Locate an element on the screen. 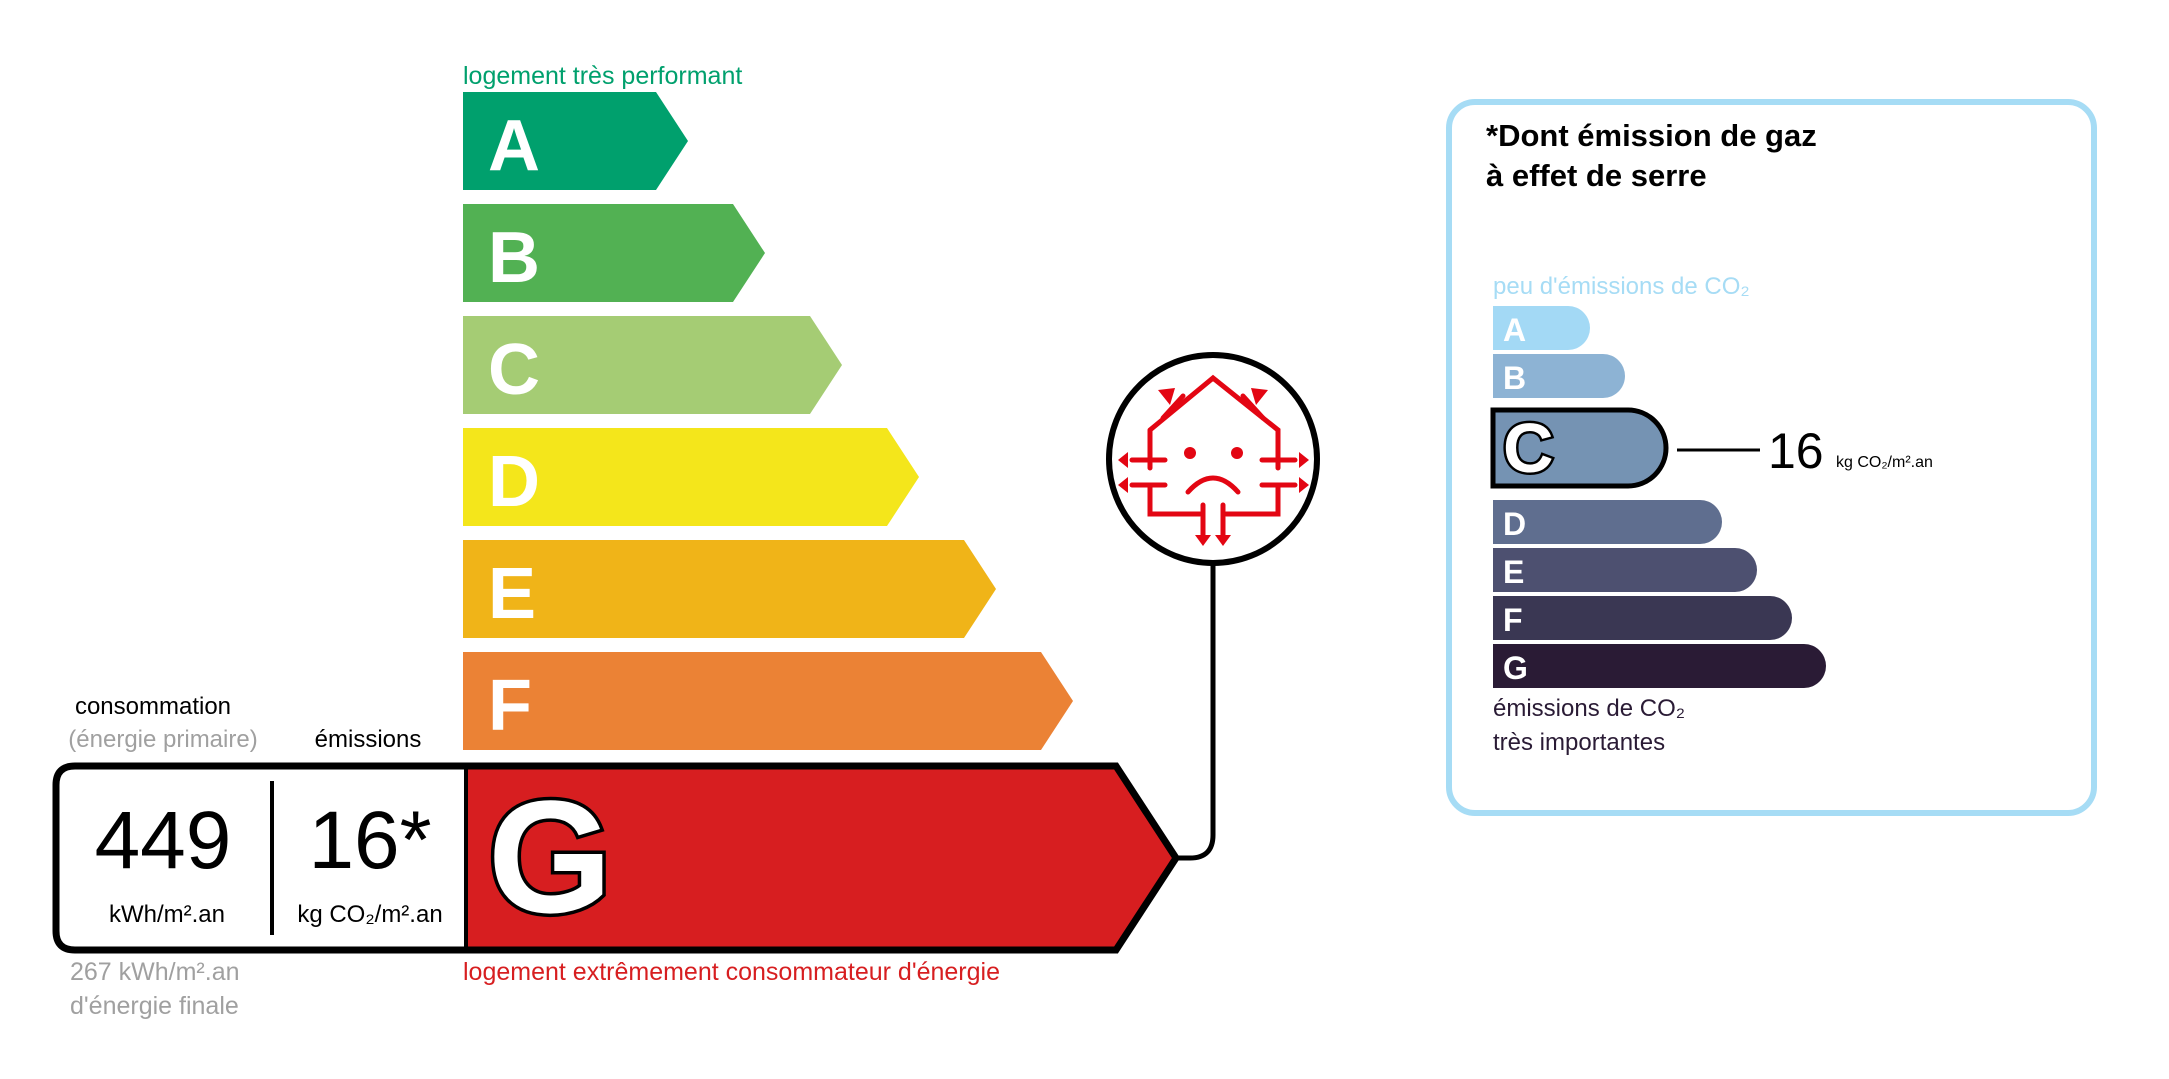 Image resolution: width=2169 pixels, height=1079 pixels. ges-bottom-line1: émissions de CO₂ is located at coordinates (1589, 708).